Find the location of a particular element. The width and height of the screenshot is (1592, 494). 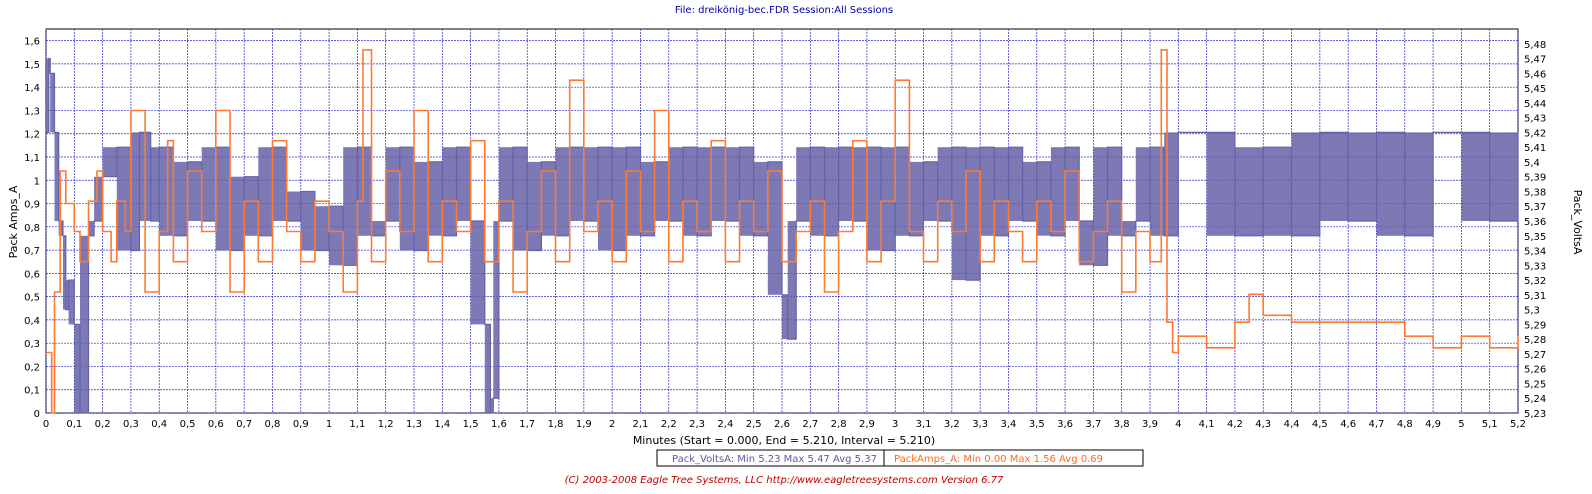

y-right-tick-label: 5,38 is located at coordinates (1535, 192).